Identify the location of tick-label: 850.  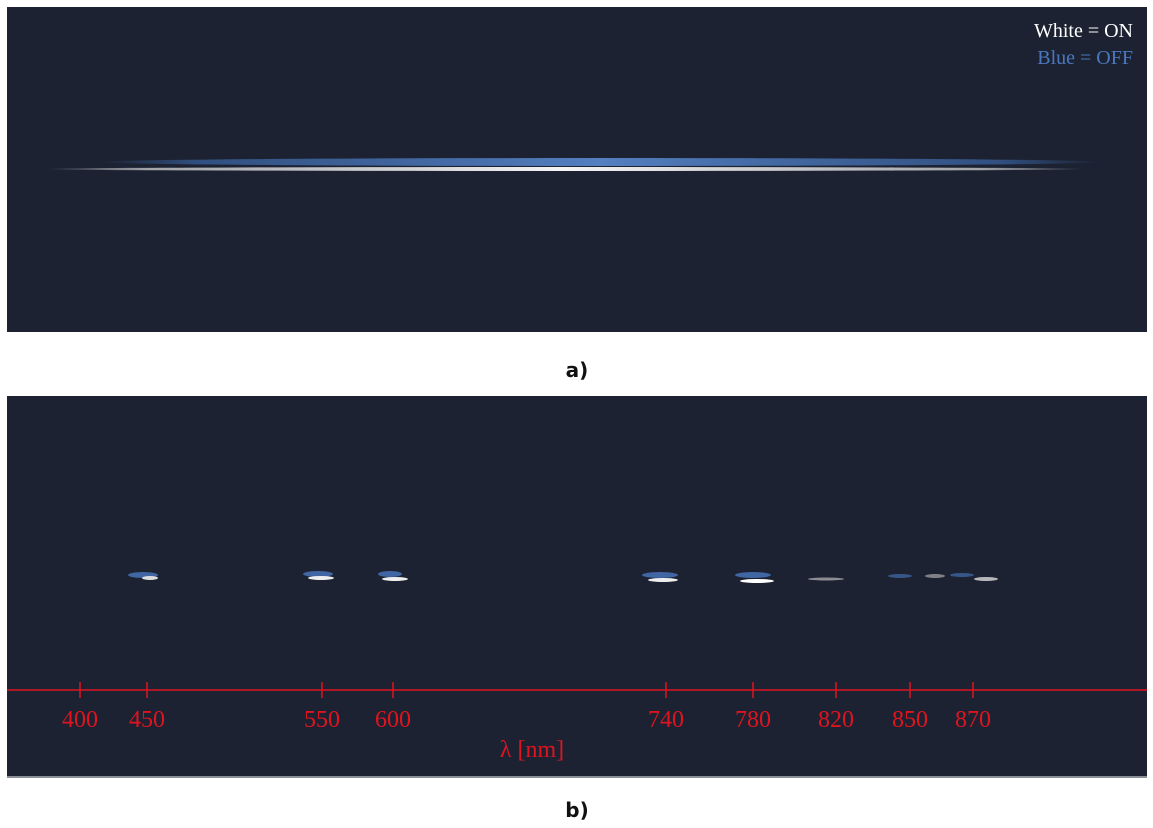
(910, 720).